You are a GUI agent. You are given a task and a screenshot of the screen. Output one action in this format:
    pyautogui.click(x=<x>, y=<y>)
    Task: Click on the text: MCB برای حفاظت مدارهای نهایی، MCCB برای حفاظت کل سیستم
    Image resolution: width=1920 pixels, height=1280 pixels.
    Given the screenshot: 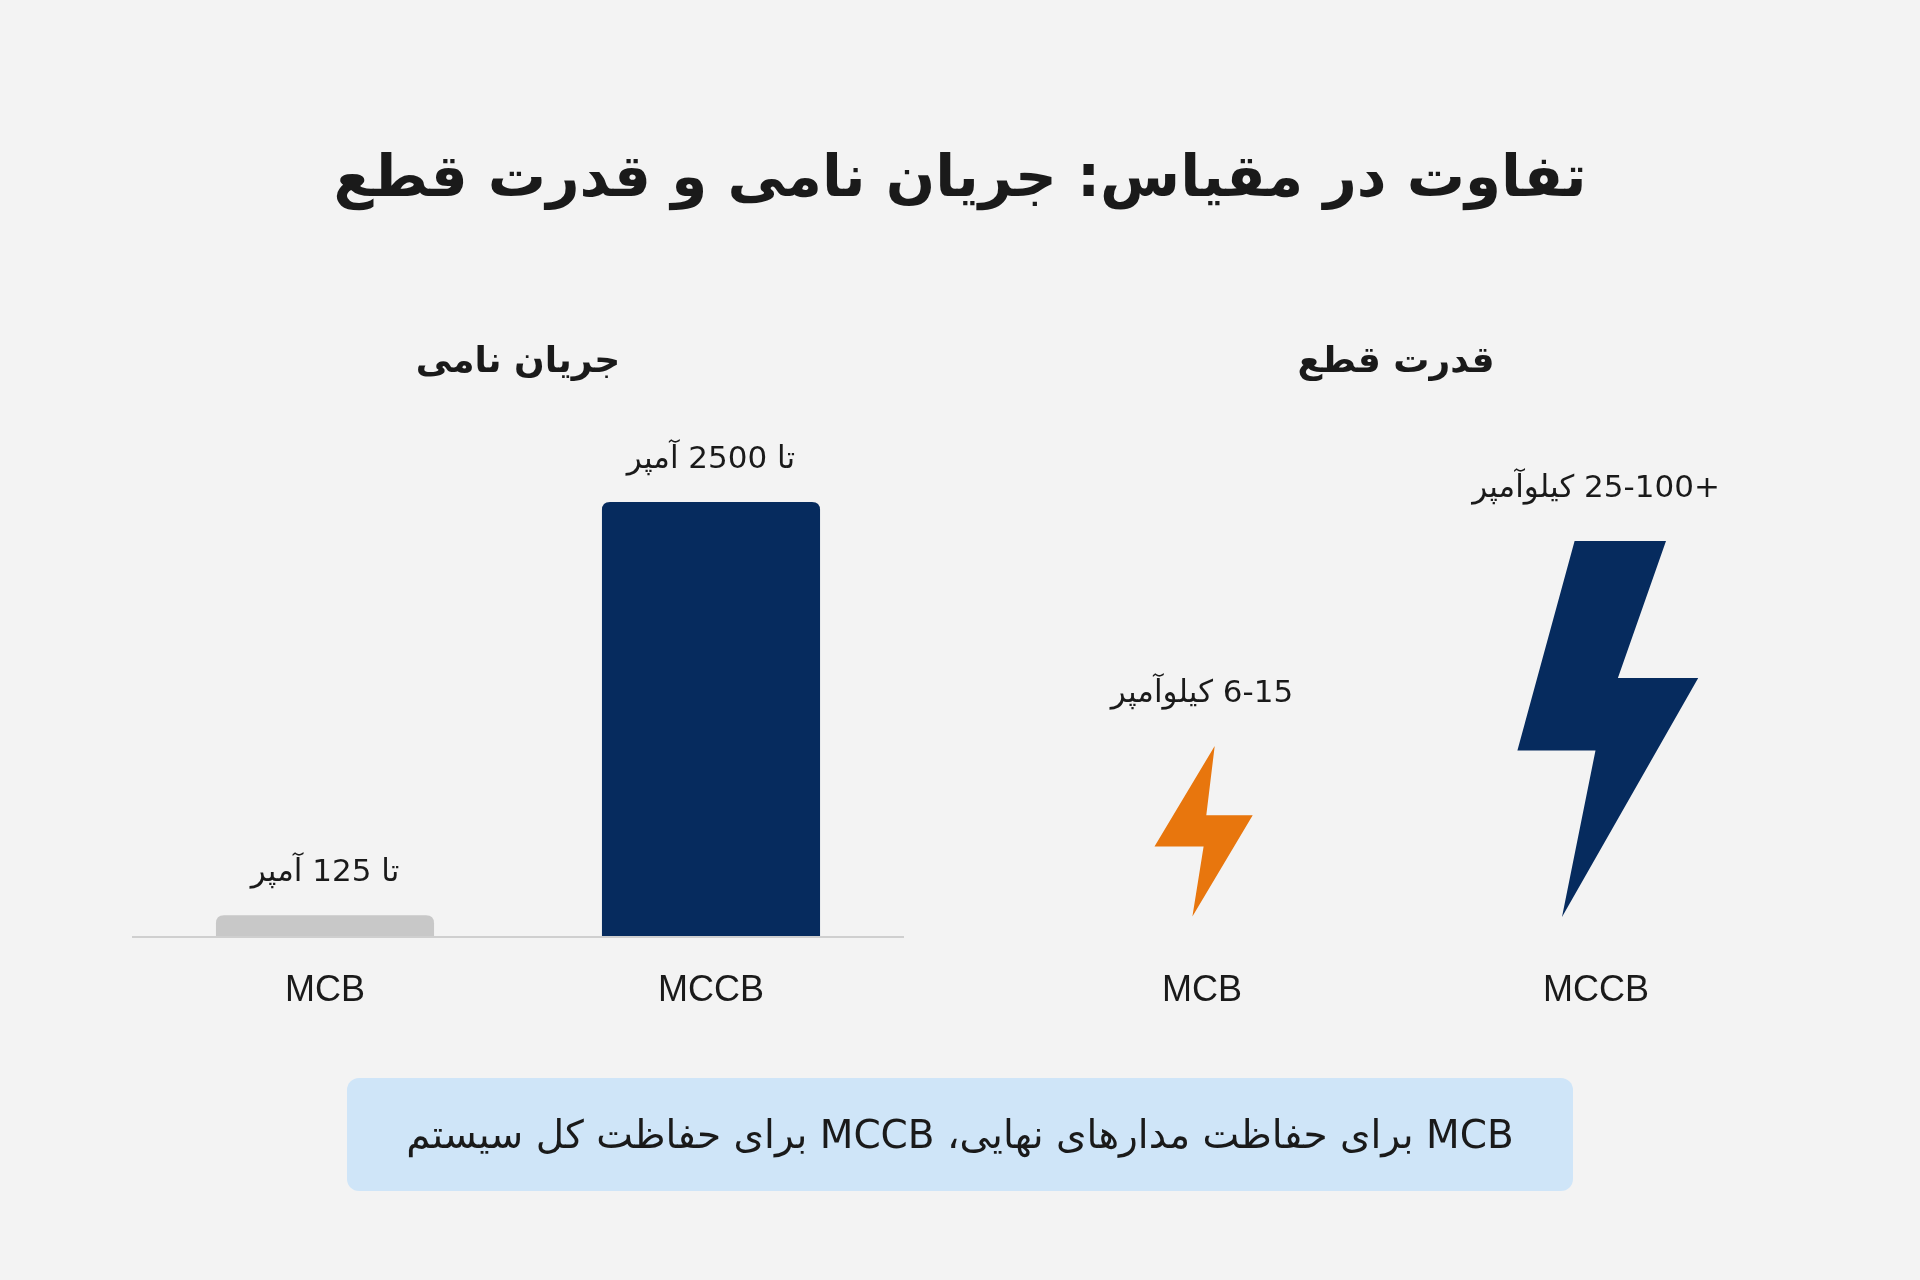 What is the action you would take?
    pyautogui.click(x=960, y=1134)
    